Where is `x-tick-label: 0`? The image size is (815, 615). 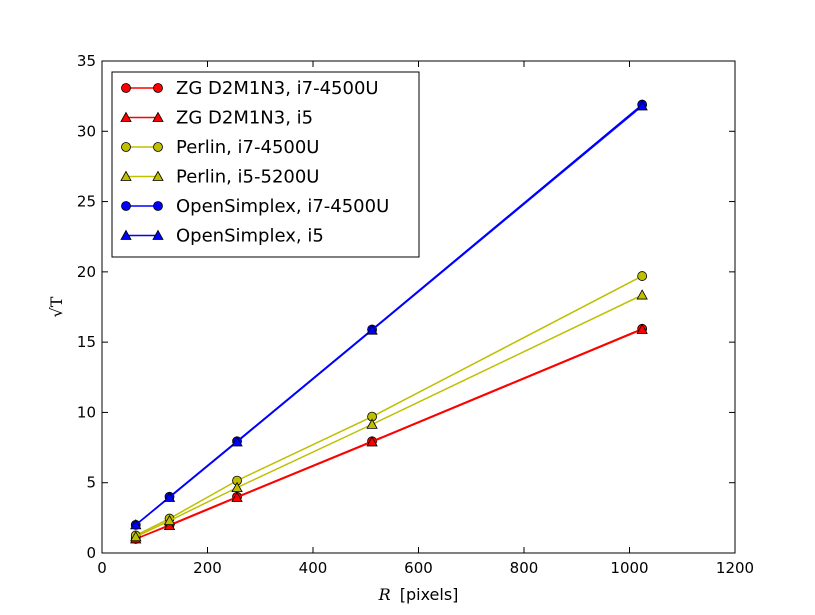 x-tick-label: 0 is located at coordinates (102, 568).